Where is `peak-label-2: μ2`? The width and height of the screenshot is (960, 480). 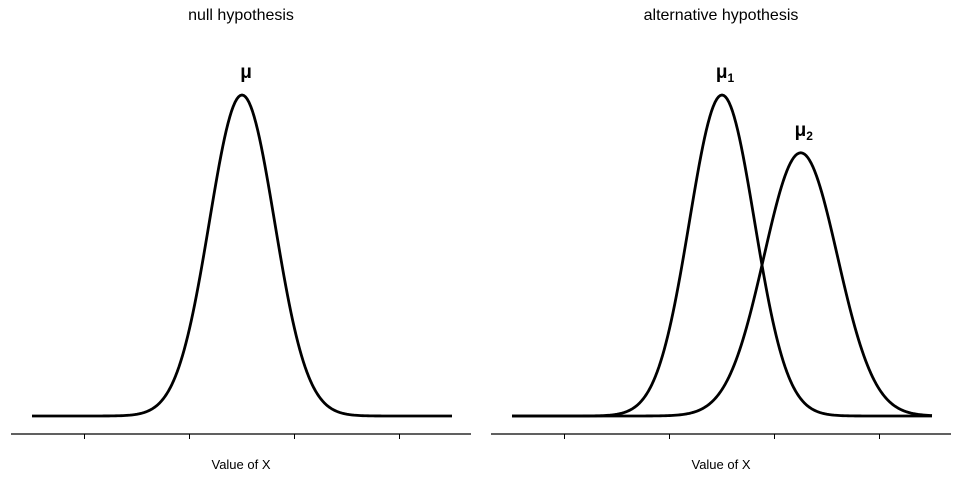 peak-label-2: μ2 is located at coordinates (804, 131).